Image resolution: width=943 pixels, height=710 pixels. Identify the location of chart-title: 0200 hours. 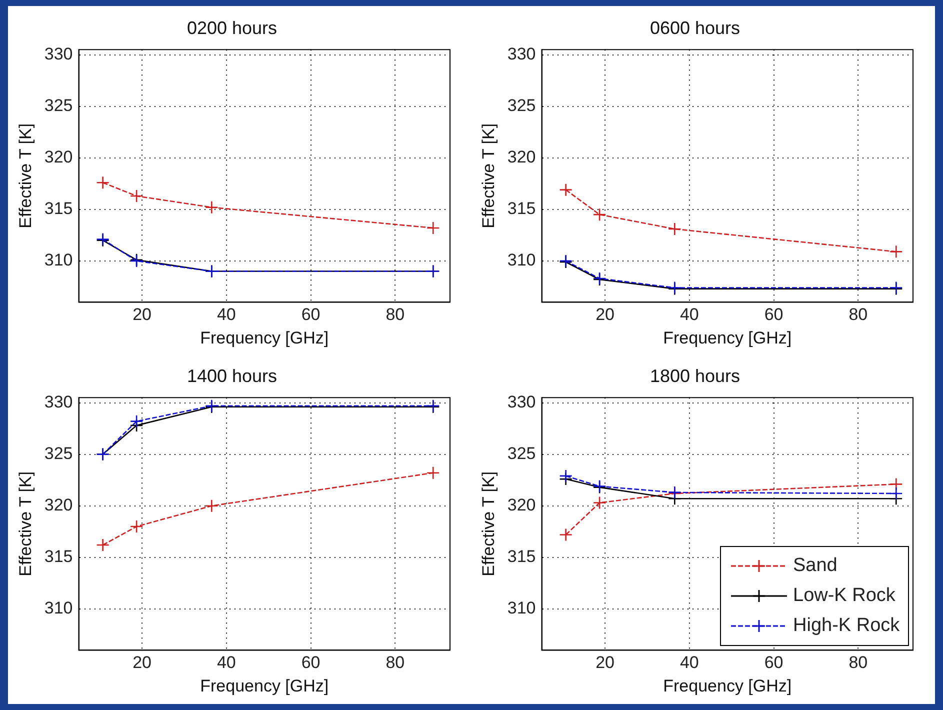
(232, 28).